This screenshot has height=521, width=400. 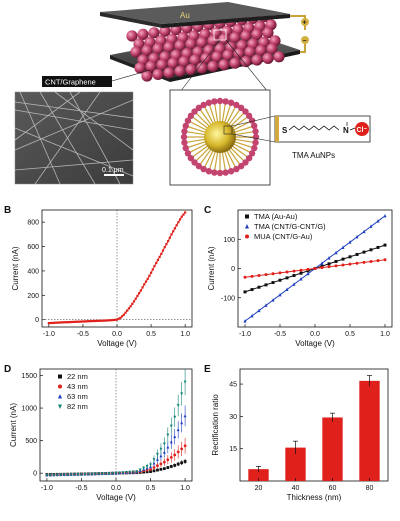 I want to click on y-tick-label: 500, so click(x=31, y=441).